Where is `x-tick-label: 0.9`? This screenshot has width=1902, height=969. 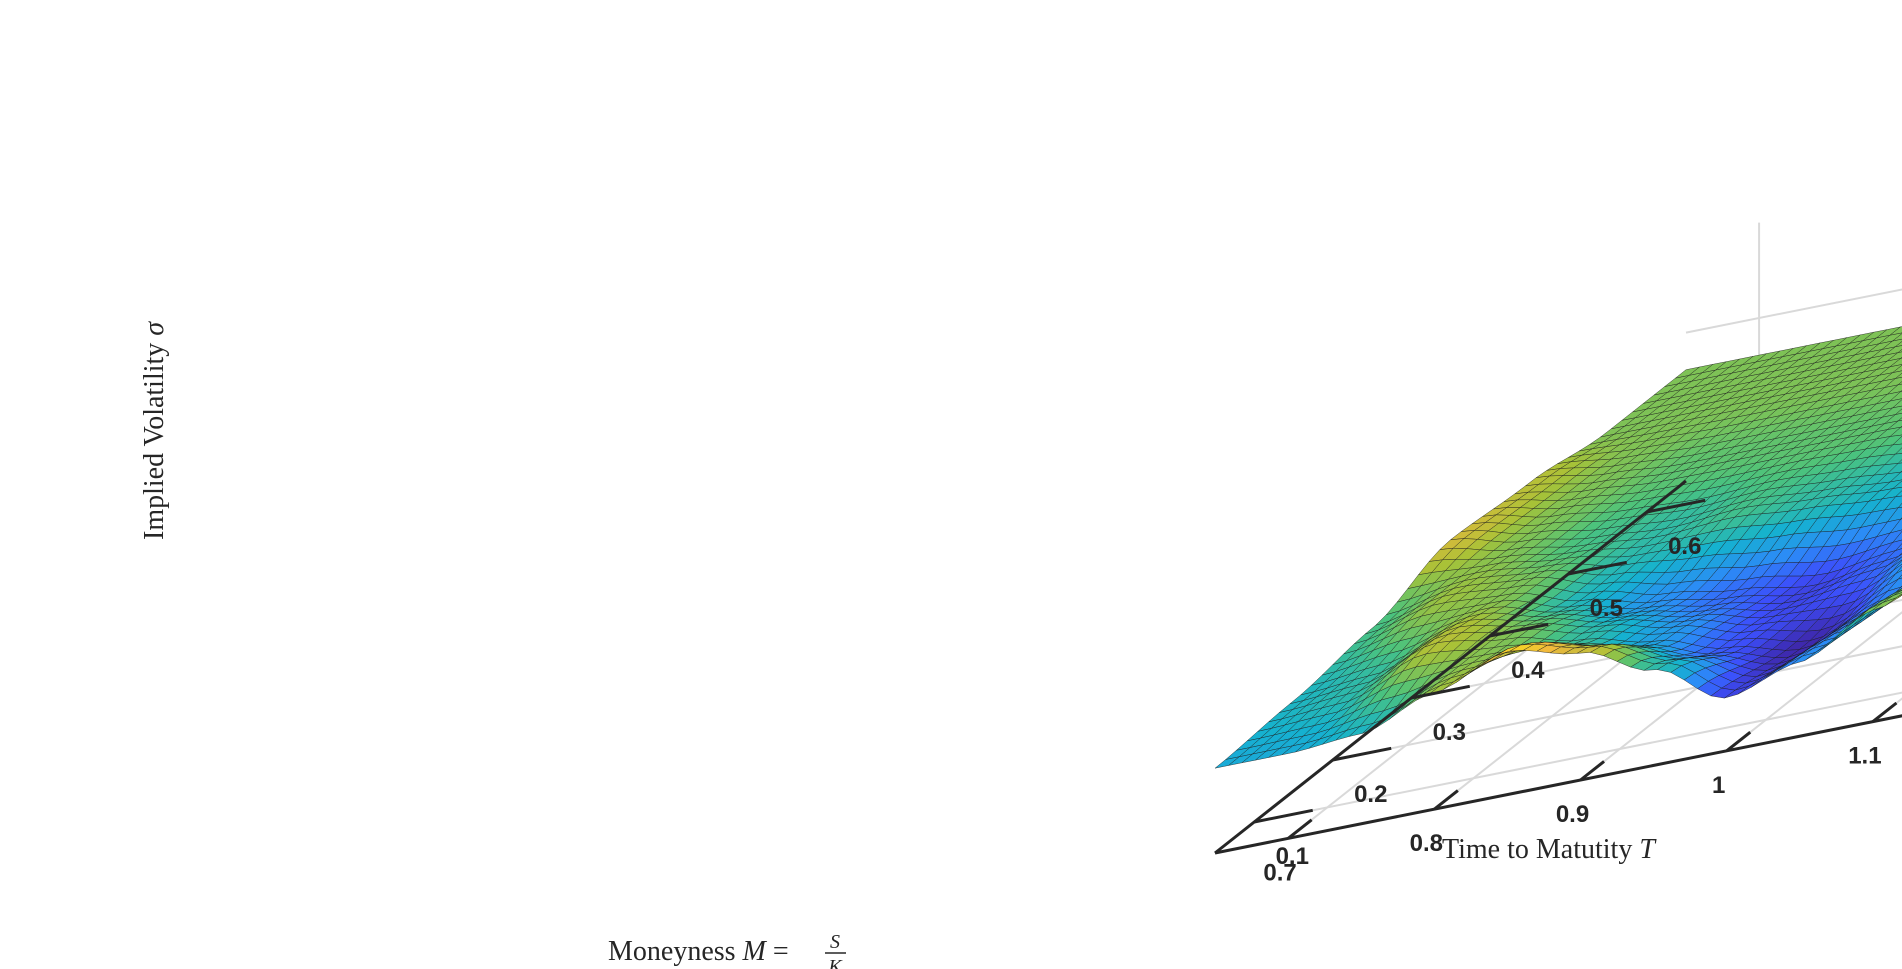 x-tick-label: 0.9 is located at coordinates (1572, 814).